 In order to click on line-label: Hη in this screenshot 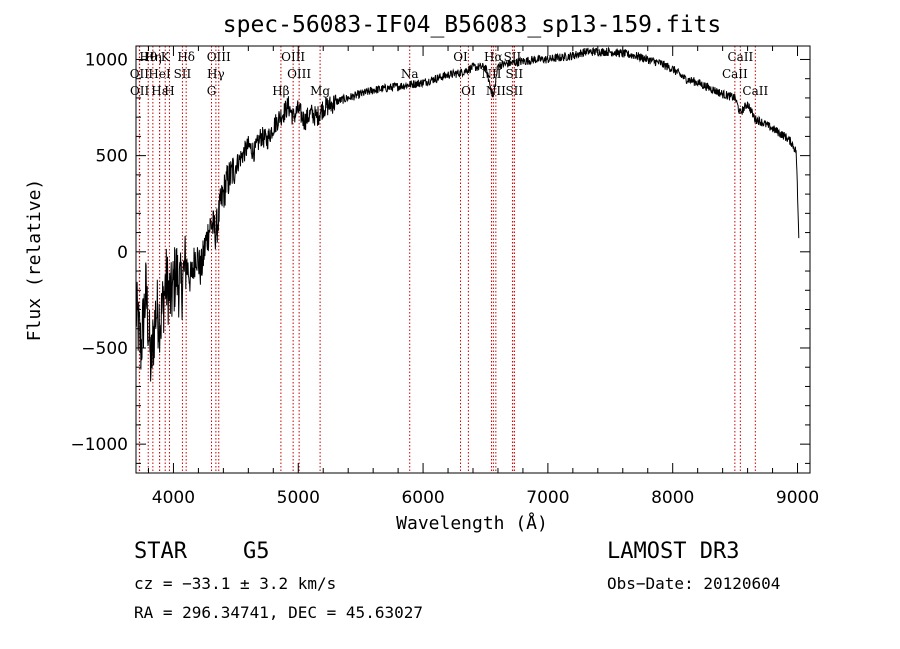, I will do `click(153, 57)`.